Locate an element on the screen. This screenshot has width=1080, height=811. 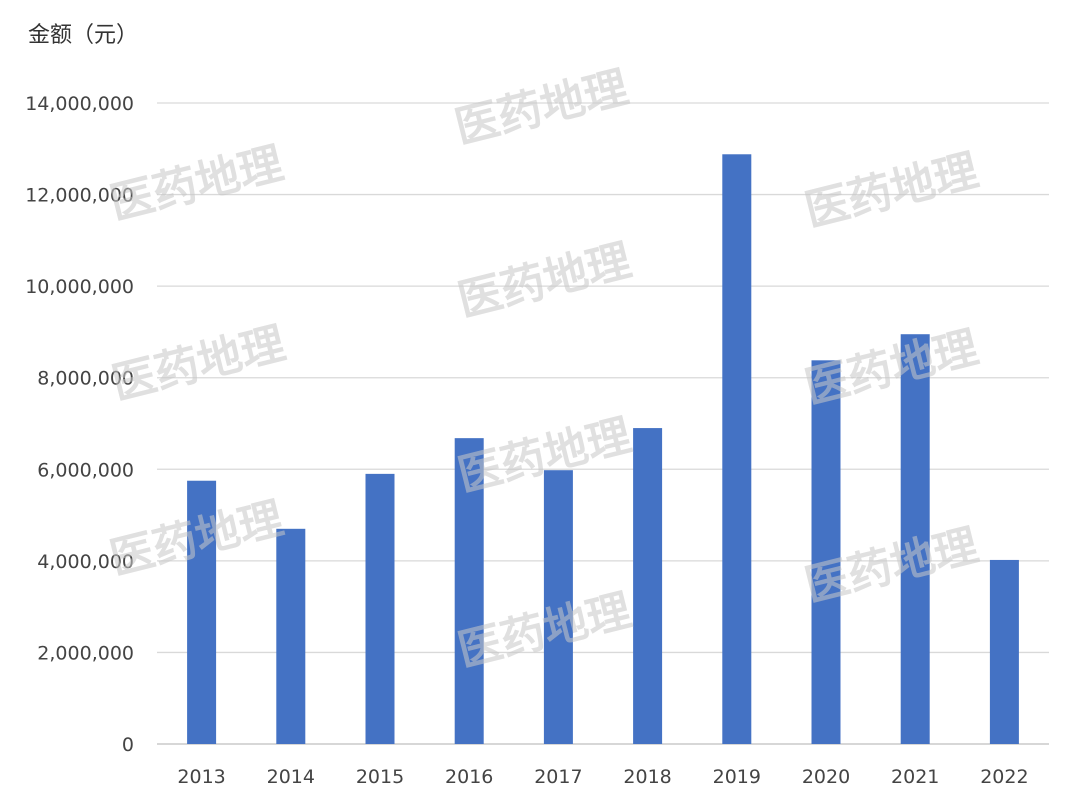
y-axis-unit-label: 金额（元） is located at coordinates (83, 35).